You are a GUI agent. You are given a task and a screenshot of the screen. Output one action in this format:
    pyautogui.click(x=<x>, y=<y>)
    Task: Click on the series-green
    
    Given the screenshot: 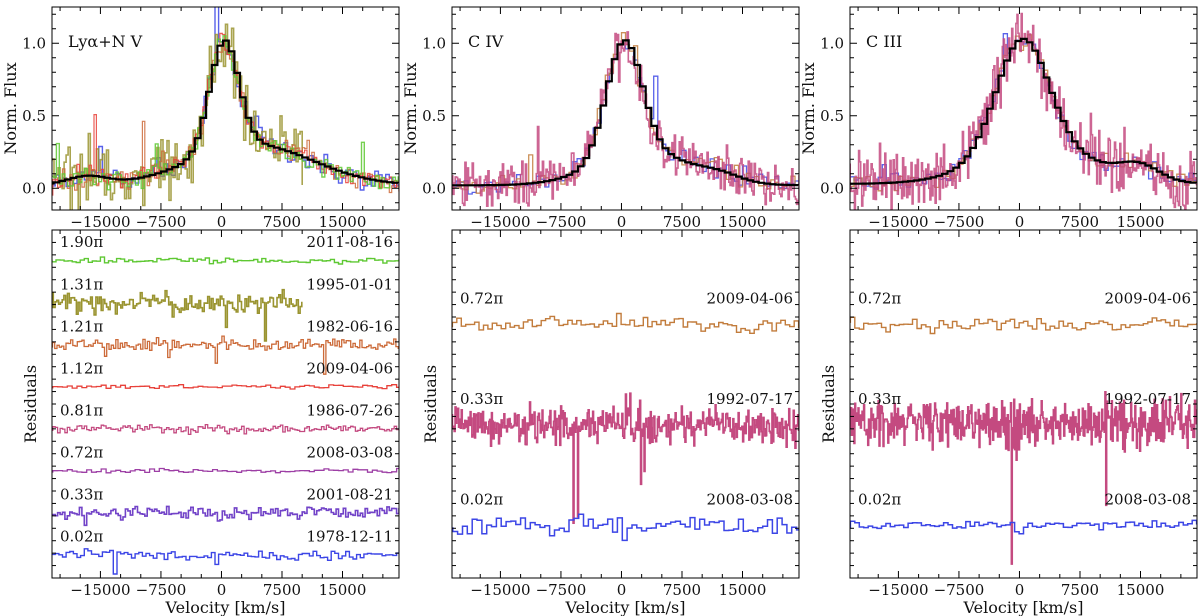 What is the action you would take?
    pyautogui.click(x=225, y=113)
    